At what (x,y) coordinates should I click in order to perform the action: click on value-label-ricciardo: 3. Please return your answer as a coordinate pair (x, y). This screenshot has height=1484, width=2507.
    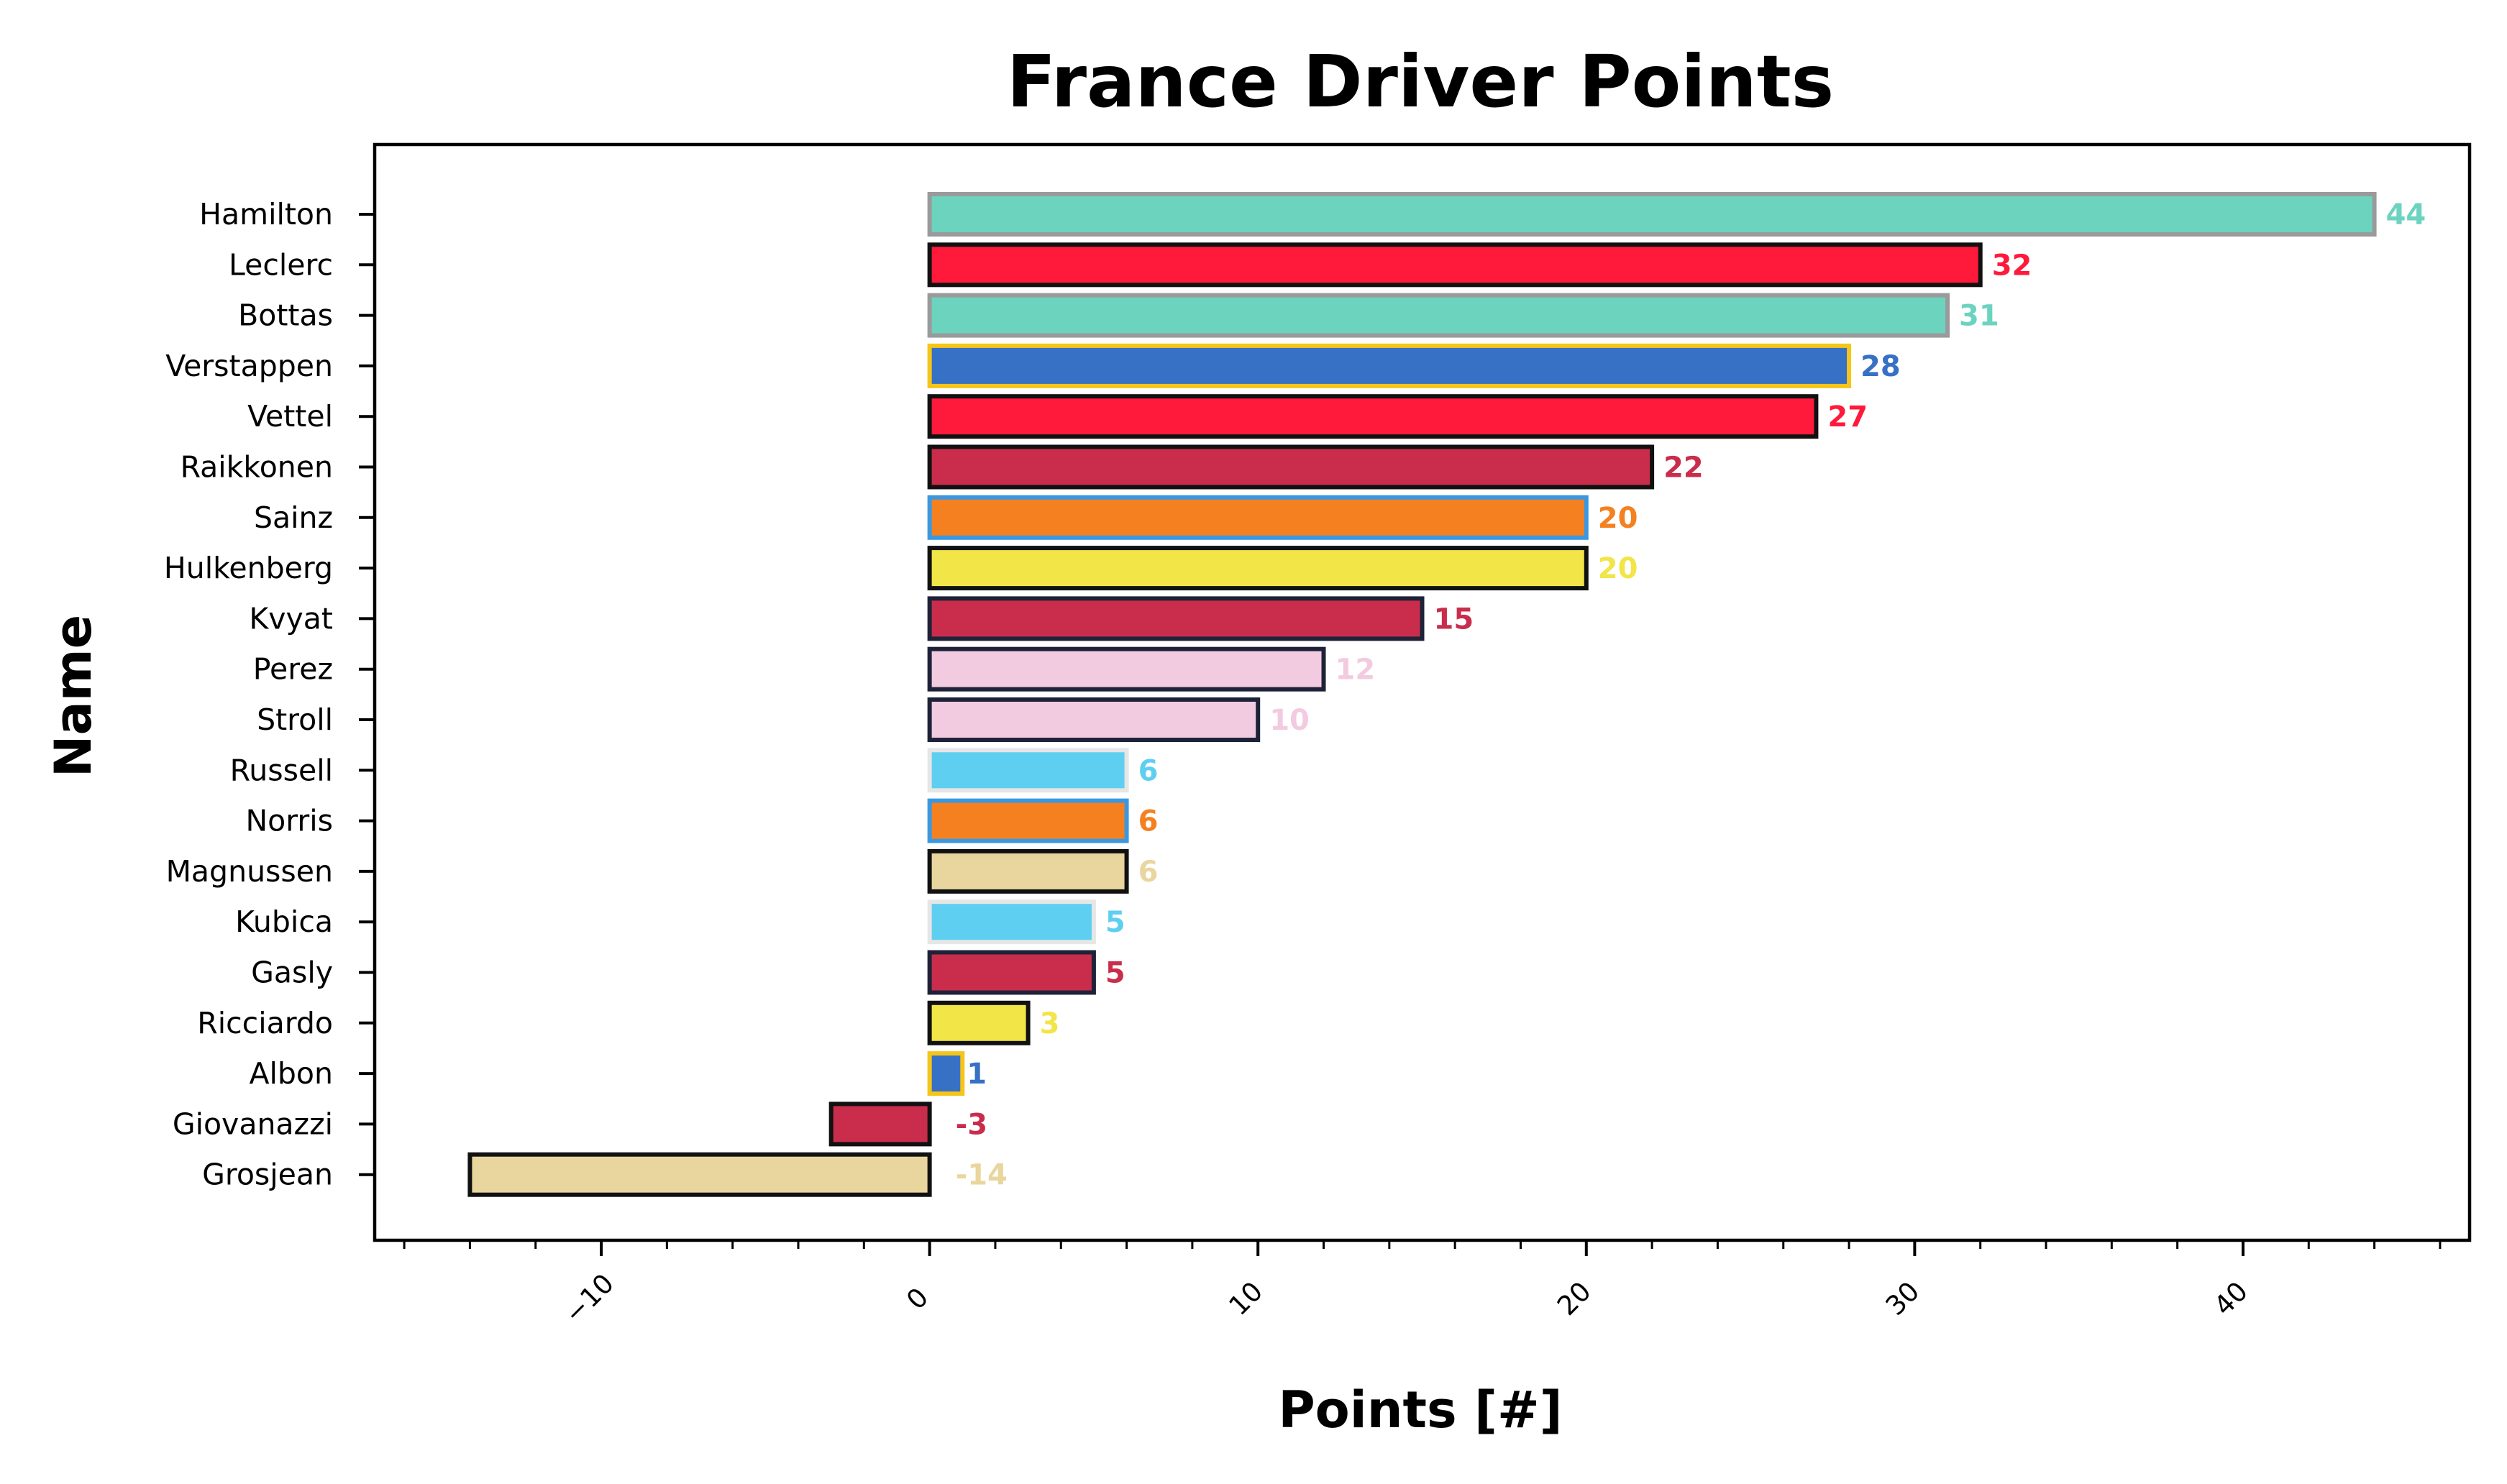
    Looking at the image, I should click on (1050, 1023).